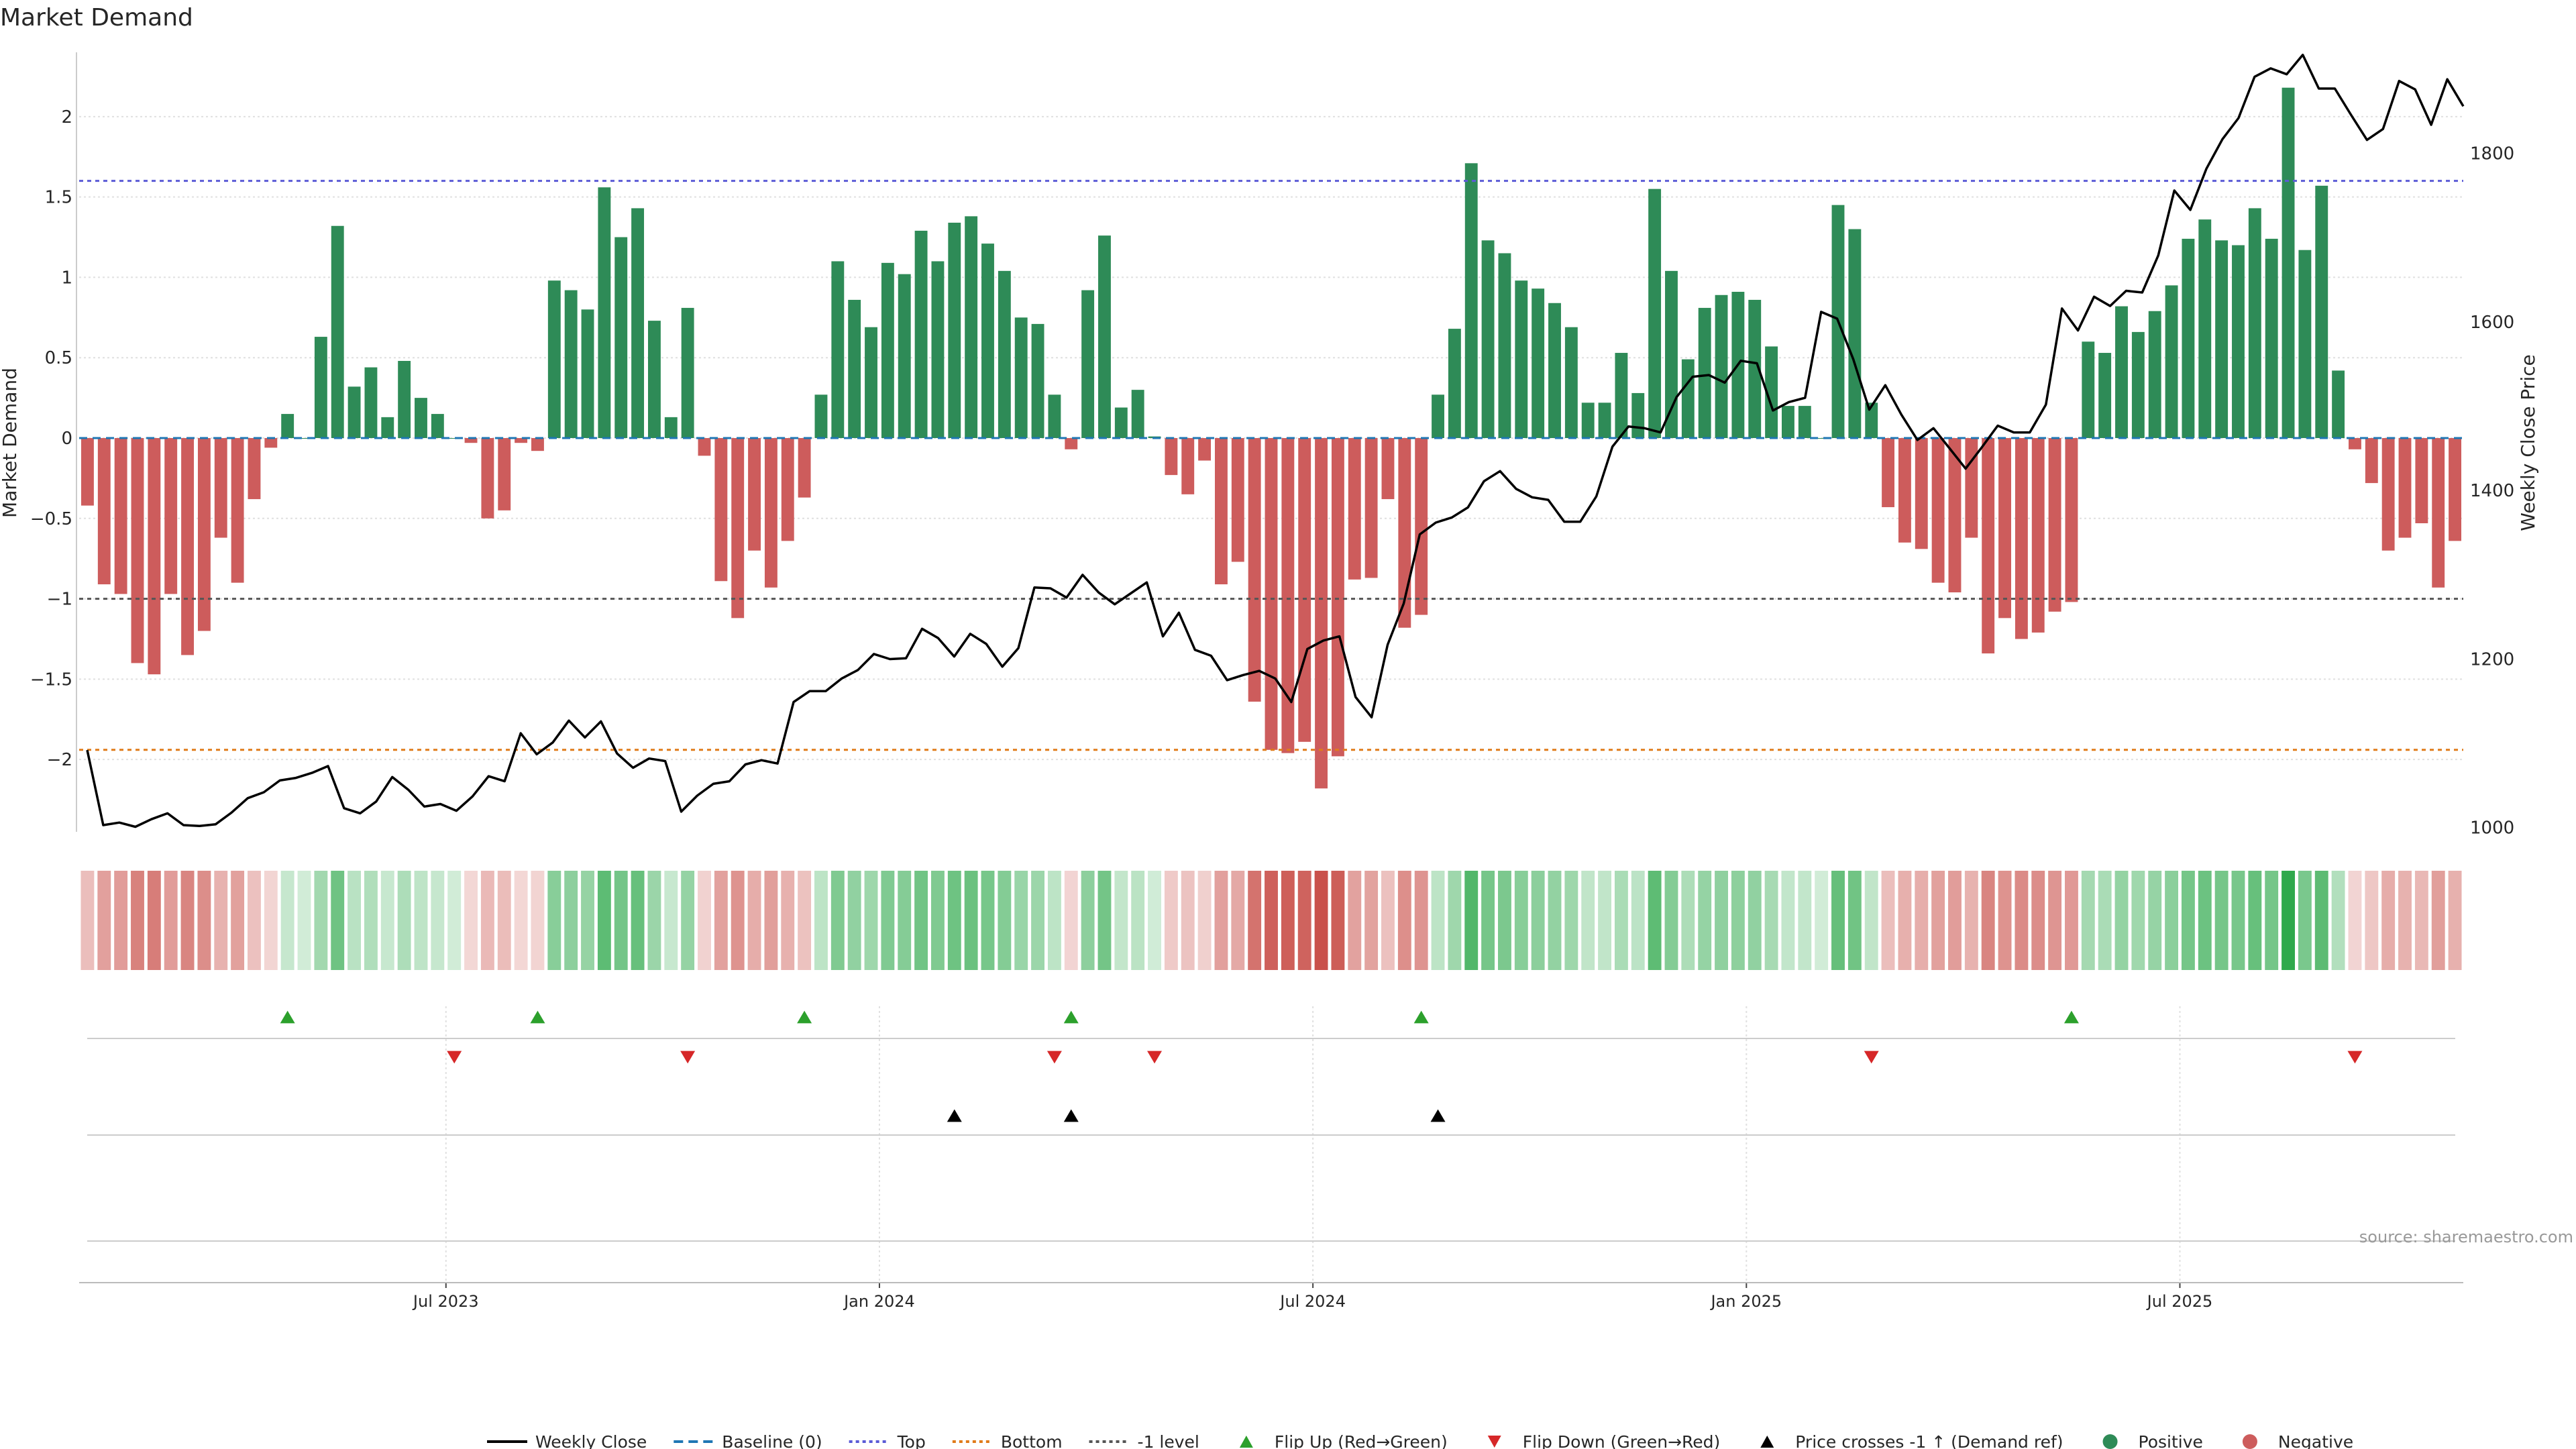  I want to click on heat-strip, so click(1271, 920).